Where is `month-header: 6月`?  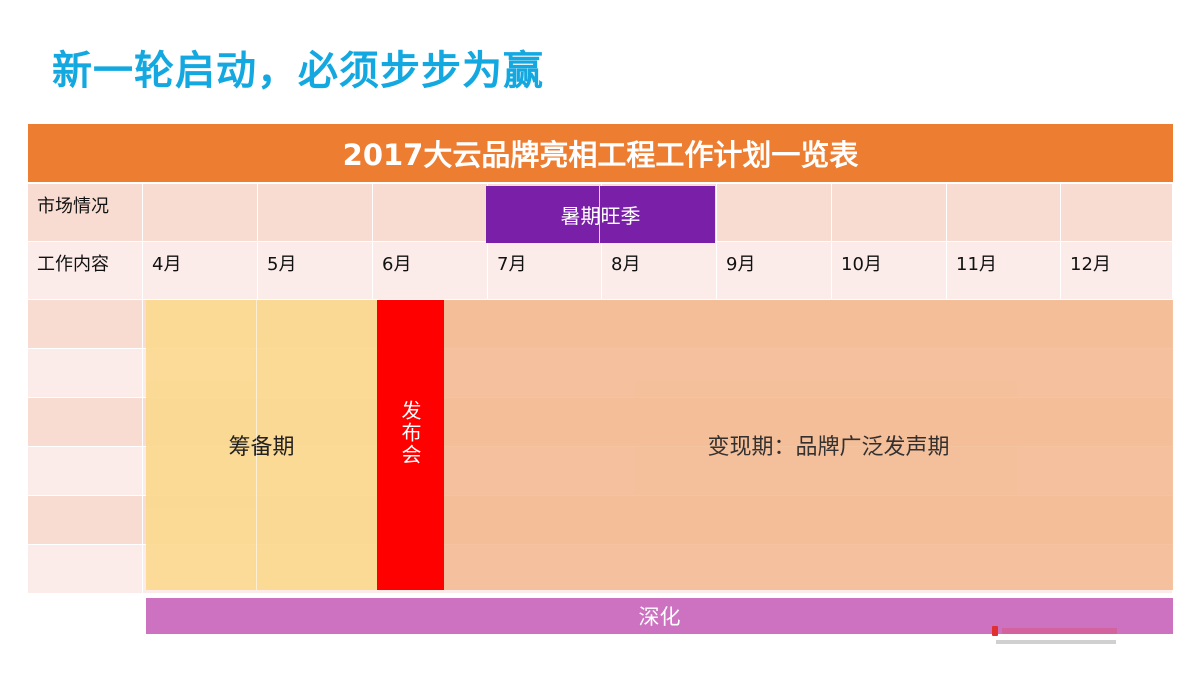 month-header: 6月 is located at coordinates (430, 271).